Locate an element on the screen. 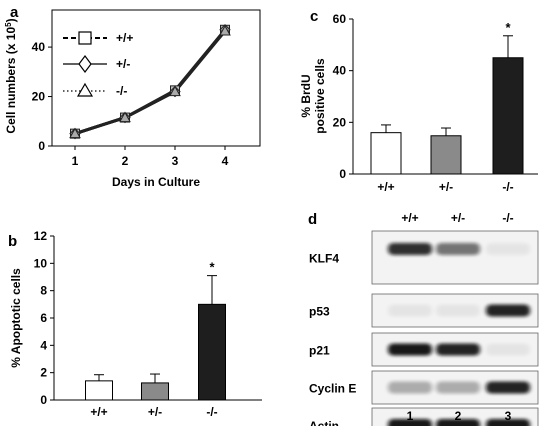 The image size is (546, 426). panel-d-genotype-label: +/+ is located at coordinates (409, 218).